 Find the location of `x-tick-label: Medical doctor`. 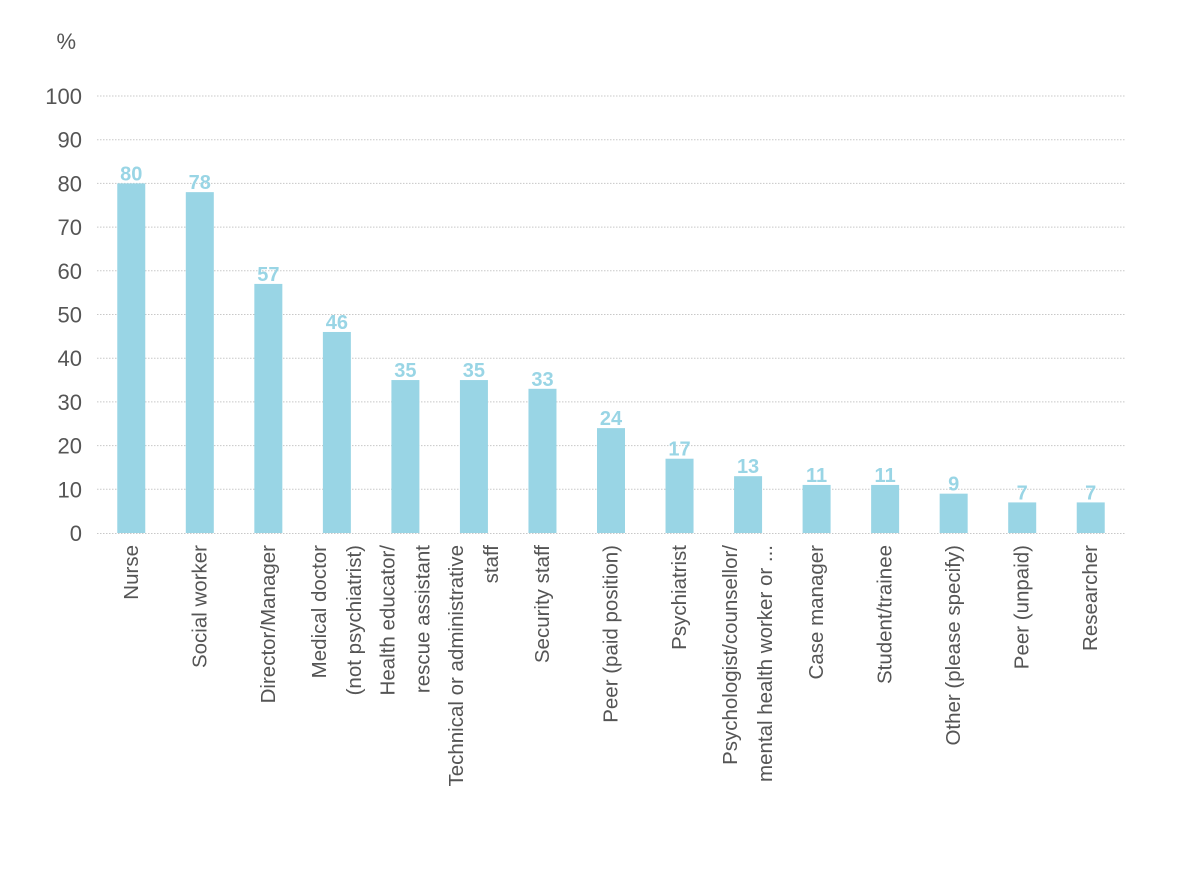

x-tick-label: Medical doctor is located at coordinates (319, 611).